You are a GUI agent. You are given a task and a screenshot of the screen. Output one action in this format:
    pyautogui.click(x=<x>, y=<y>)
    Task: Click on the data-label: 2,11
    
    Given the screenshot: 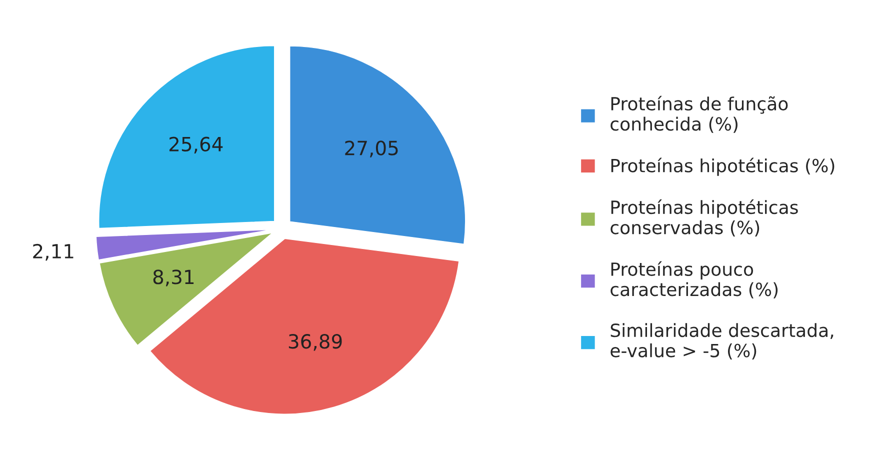 What is the action you would take?
    pyautogui.click(x=53, y=252)
    